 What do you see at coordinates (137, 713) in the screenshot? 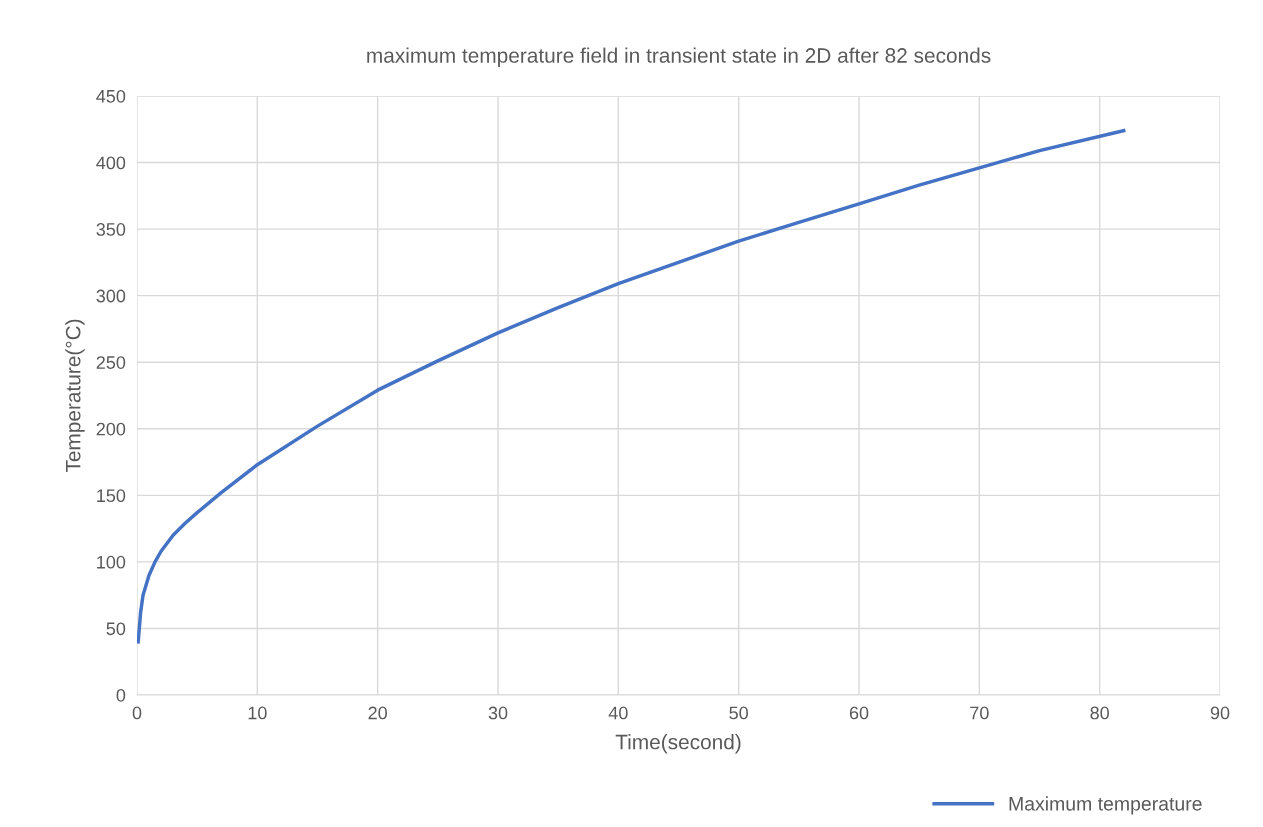
I see `x-tick-label: 0` at bounding box center [137, 713].